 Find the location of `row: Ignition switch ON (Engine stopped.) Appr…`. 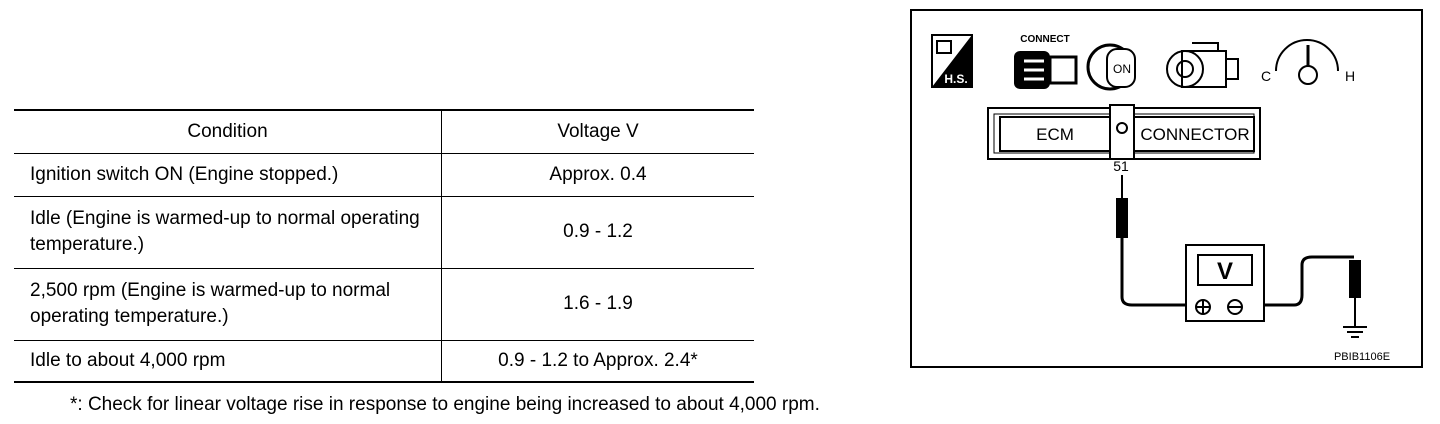

row: Ignition switch ON (Engine stopped.) Appr… is located at coordinates (384, 174).